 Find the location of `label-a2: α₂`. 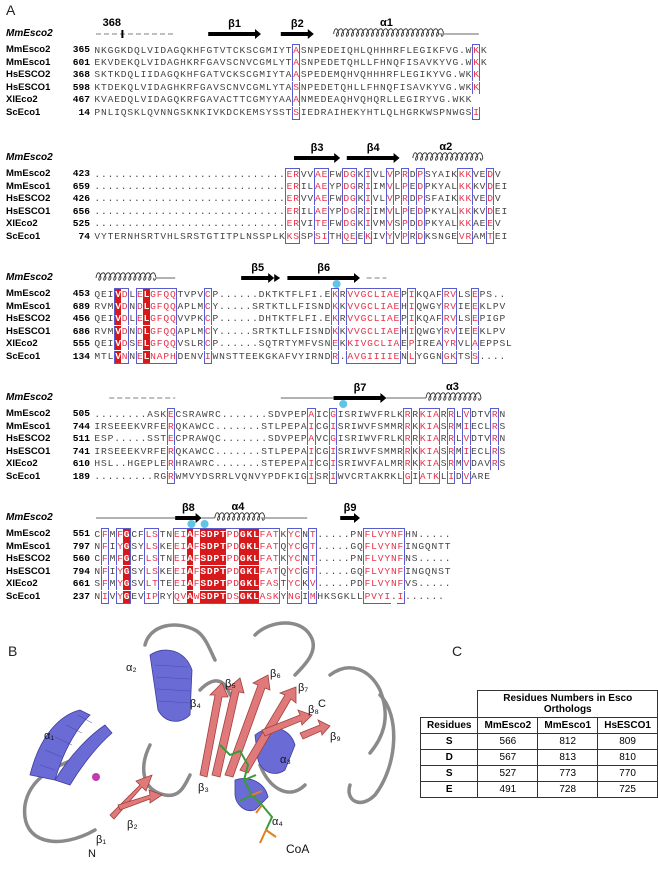

label-a2: α₂ is located at coordinates (131, 668).